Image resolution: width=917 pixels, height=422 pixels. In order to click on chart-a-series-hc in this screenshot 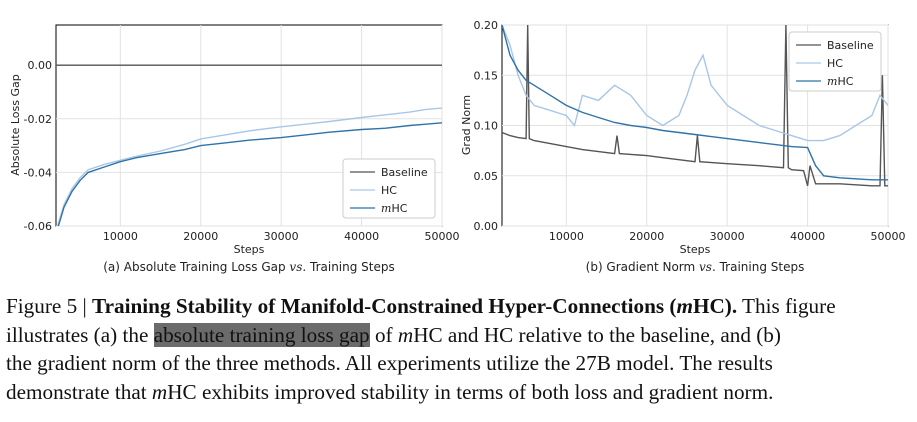, I will do `click(249, 166)`.